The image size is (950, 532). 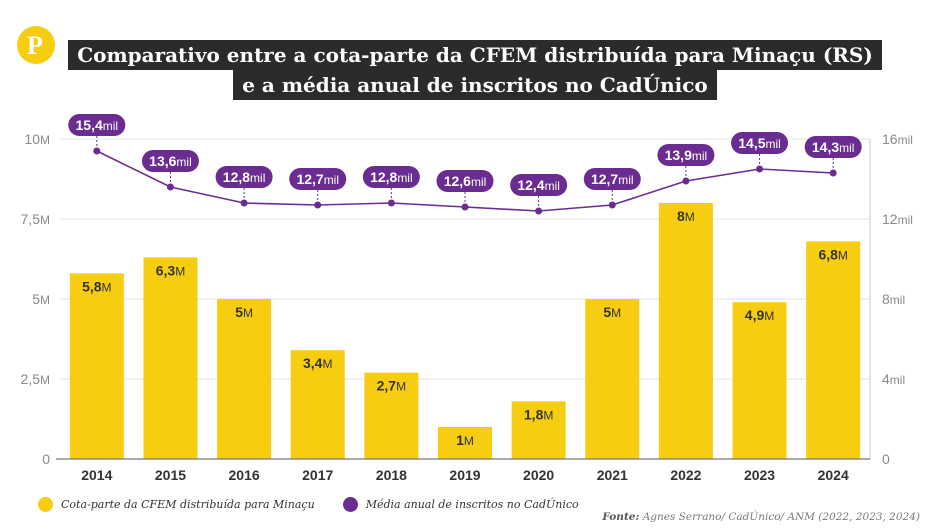 What do you see at coordinates (46, 459) in the screenshot?
I see `left-axis-tick-label: 0` at bounding box center [46, 459].